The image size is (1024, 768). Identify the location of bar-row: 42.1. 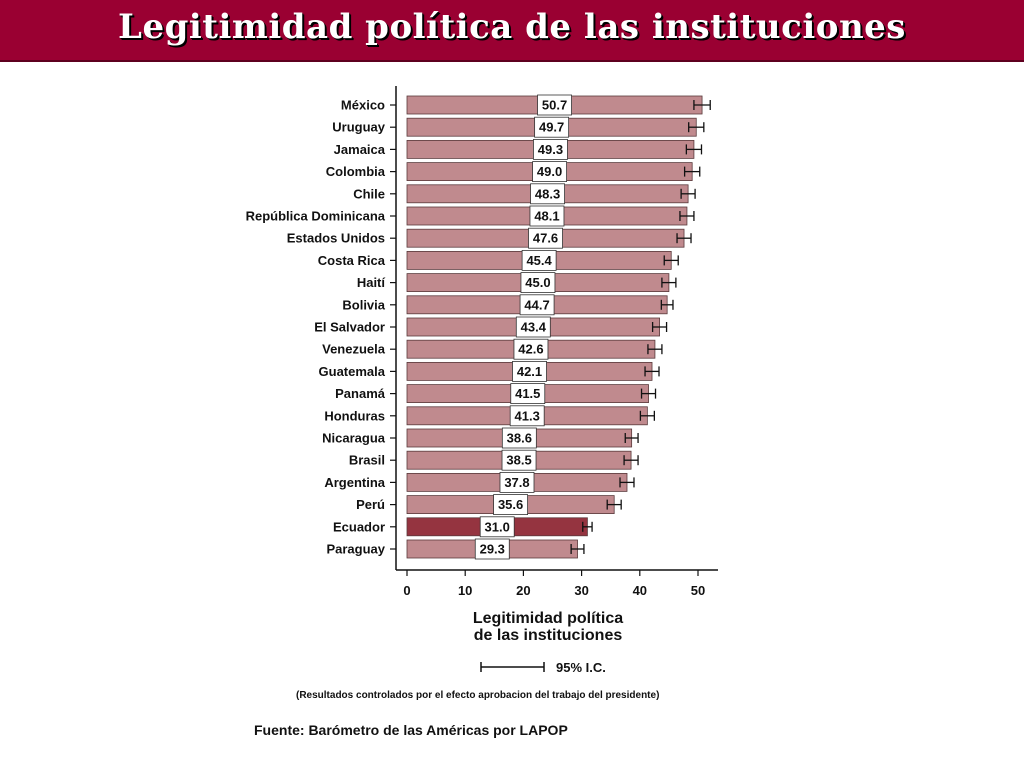
(533, 371).